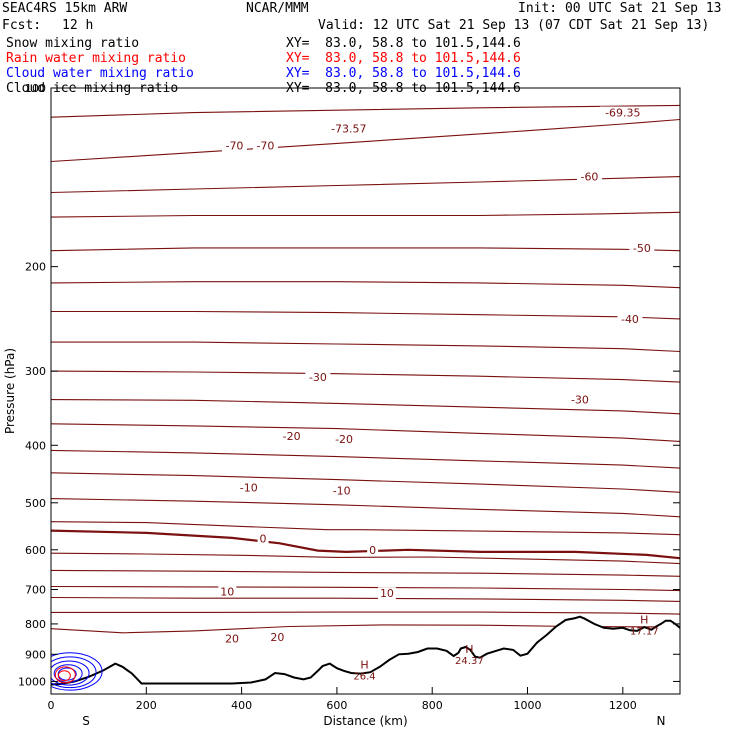 This screenshot has width=740, height=740. I want to click on y-tick-label: 900, so click(35, 654).